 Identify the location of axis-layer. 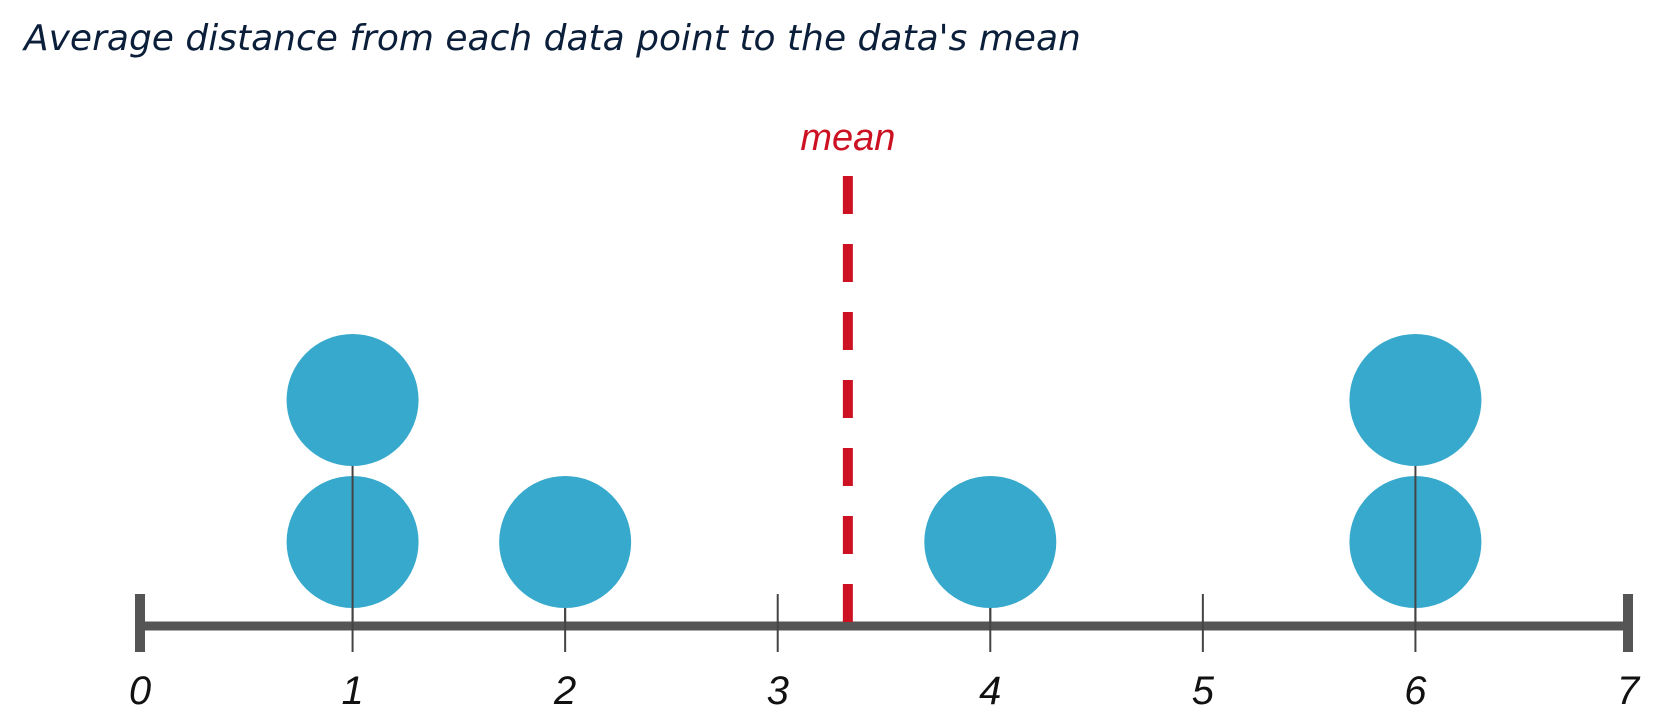
(884, 623).